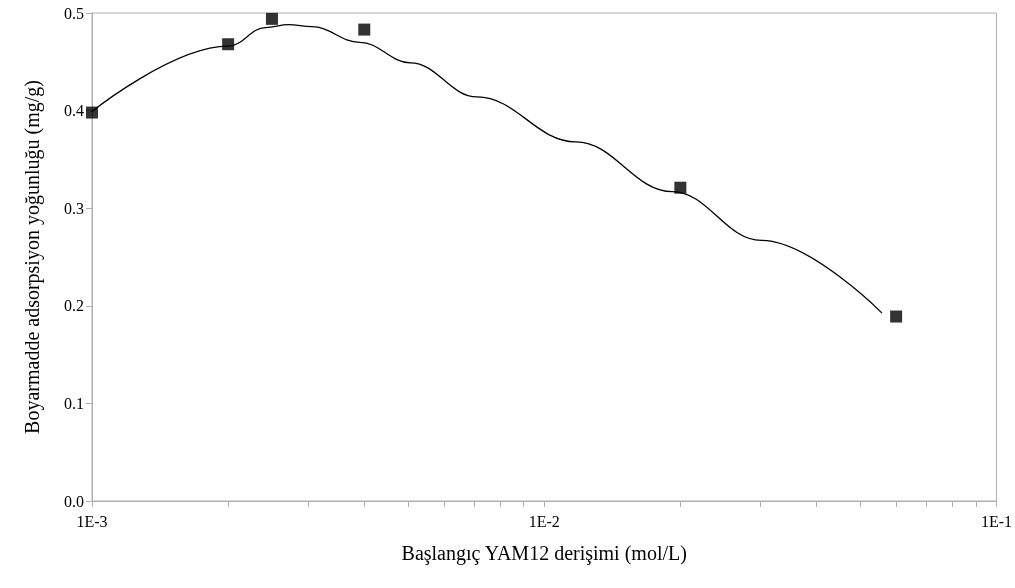 Image resolution: width=1015 pixels, height=588 pixels. What do you see at coordinates (74, 501) in the screenshot?
I see `y-tick-label: 0.0` at bounding box center [74, 501].